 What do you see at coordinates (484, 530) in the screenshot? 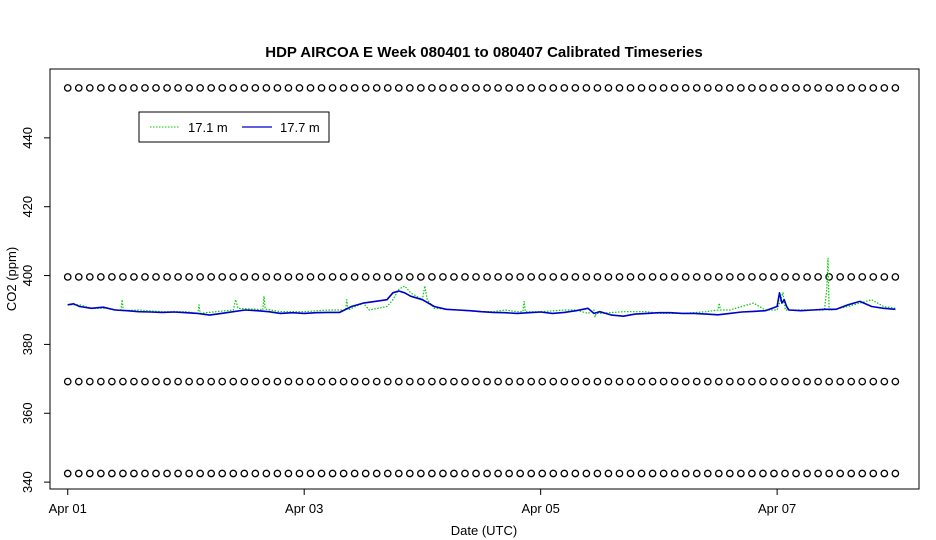
I see `x-axis-title: Date (UTC)` at bounding box center [484, 530].